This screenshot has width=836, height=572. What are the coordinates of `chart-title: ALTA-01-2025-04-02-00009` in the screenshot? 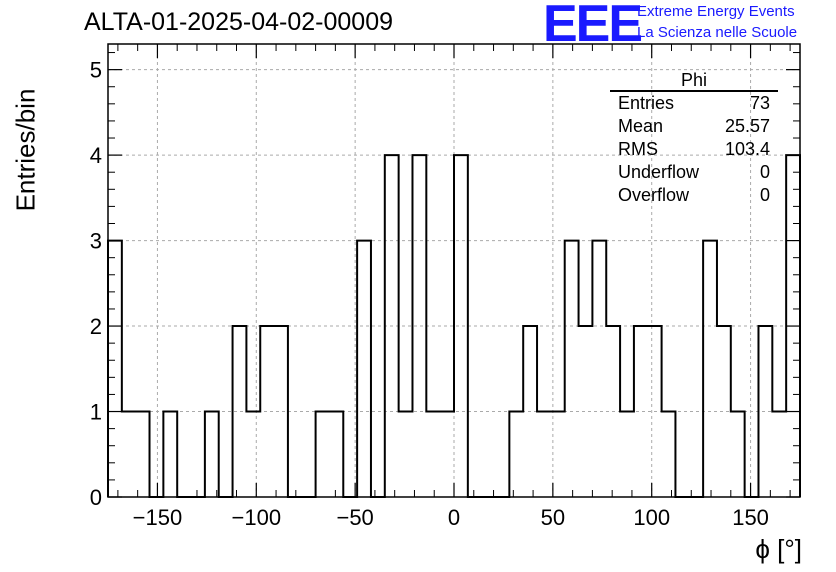 It's located at (238, 22).